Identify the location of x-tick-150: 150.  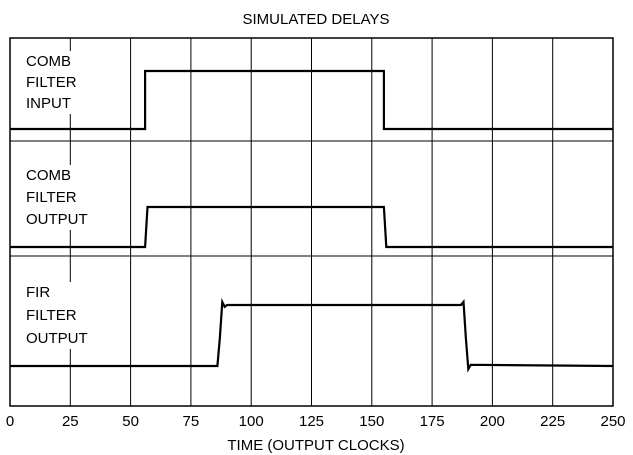
(371, 421).